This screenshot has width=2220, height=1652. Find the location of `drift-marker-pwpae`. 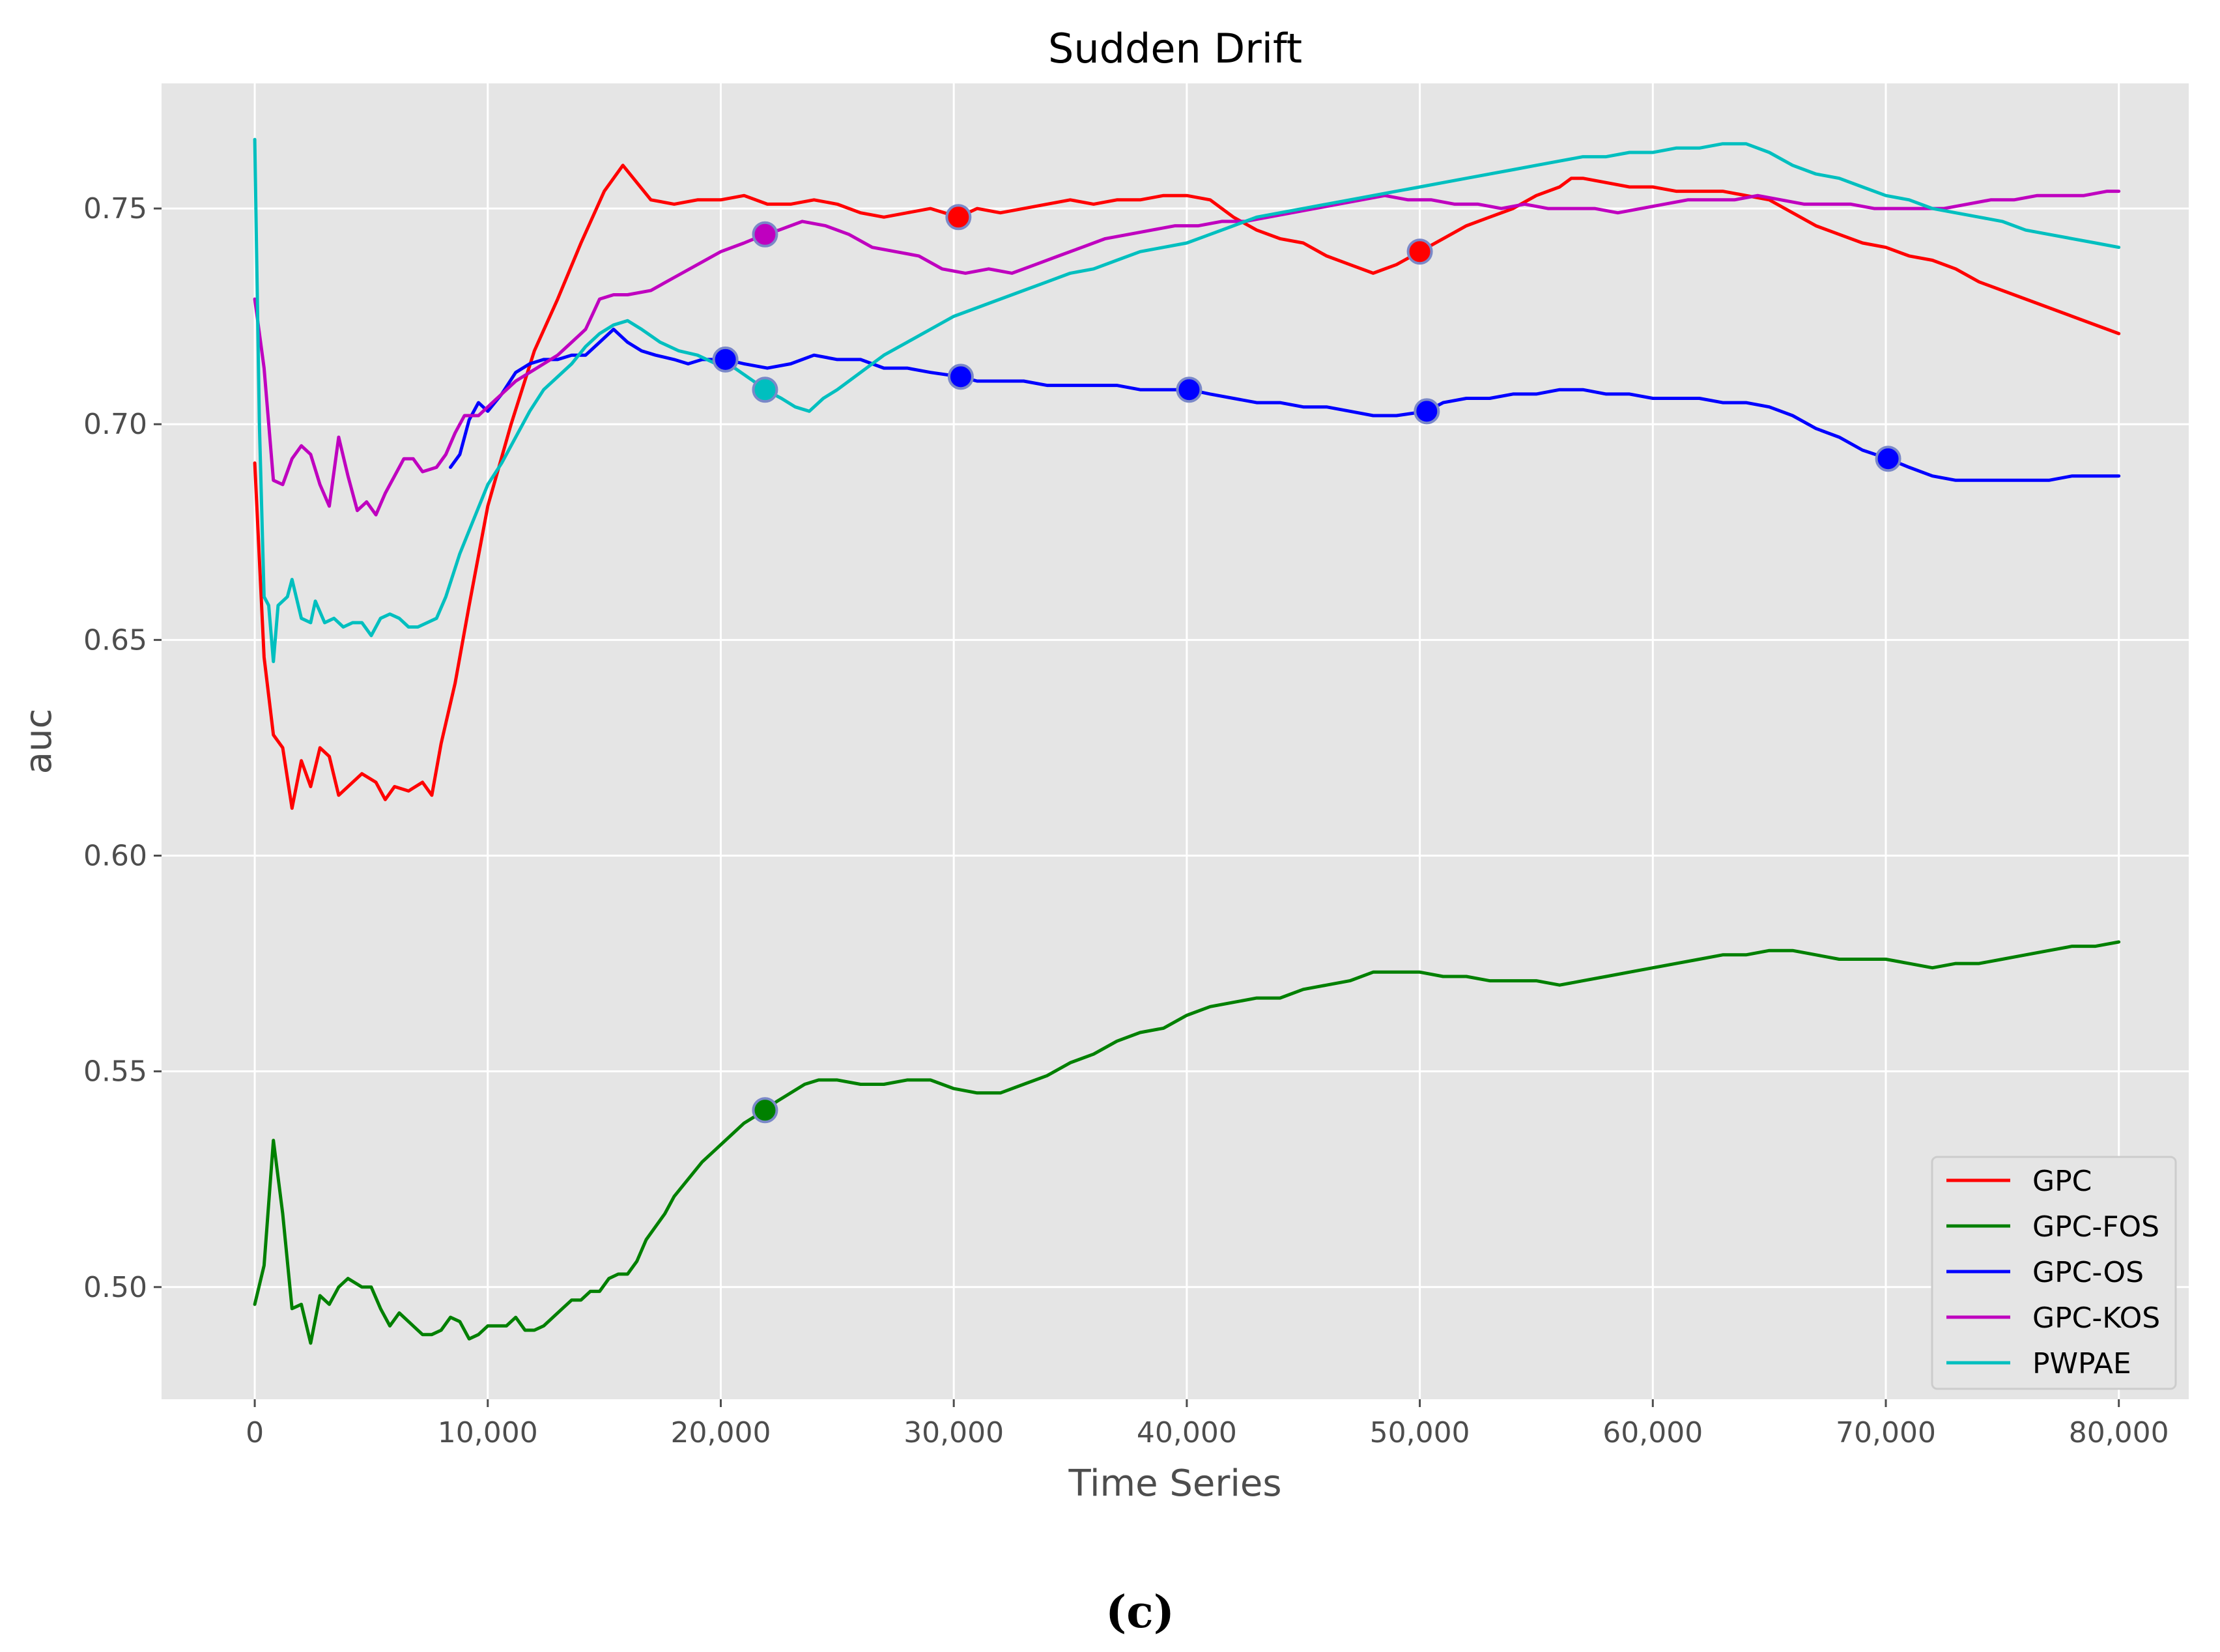

drift-marker-pwpae is located at coordinates (765, 390).